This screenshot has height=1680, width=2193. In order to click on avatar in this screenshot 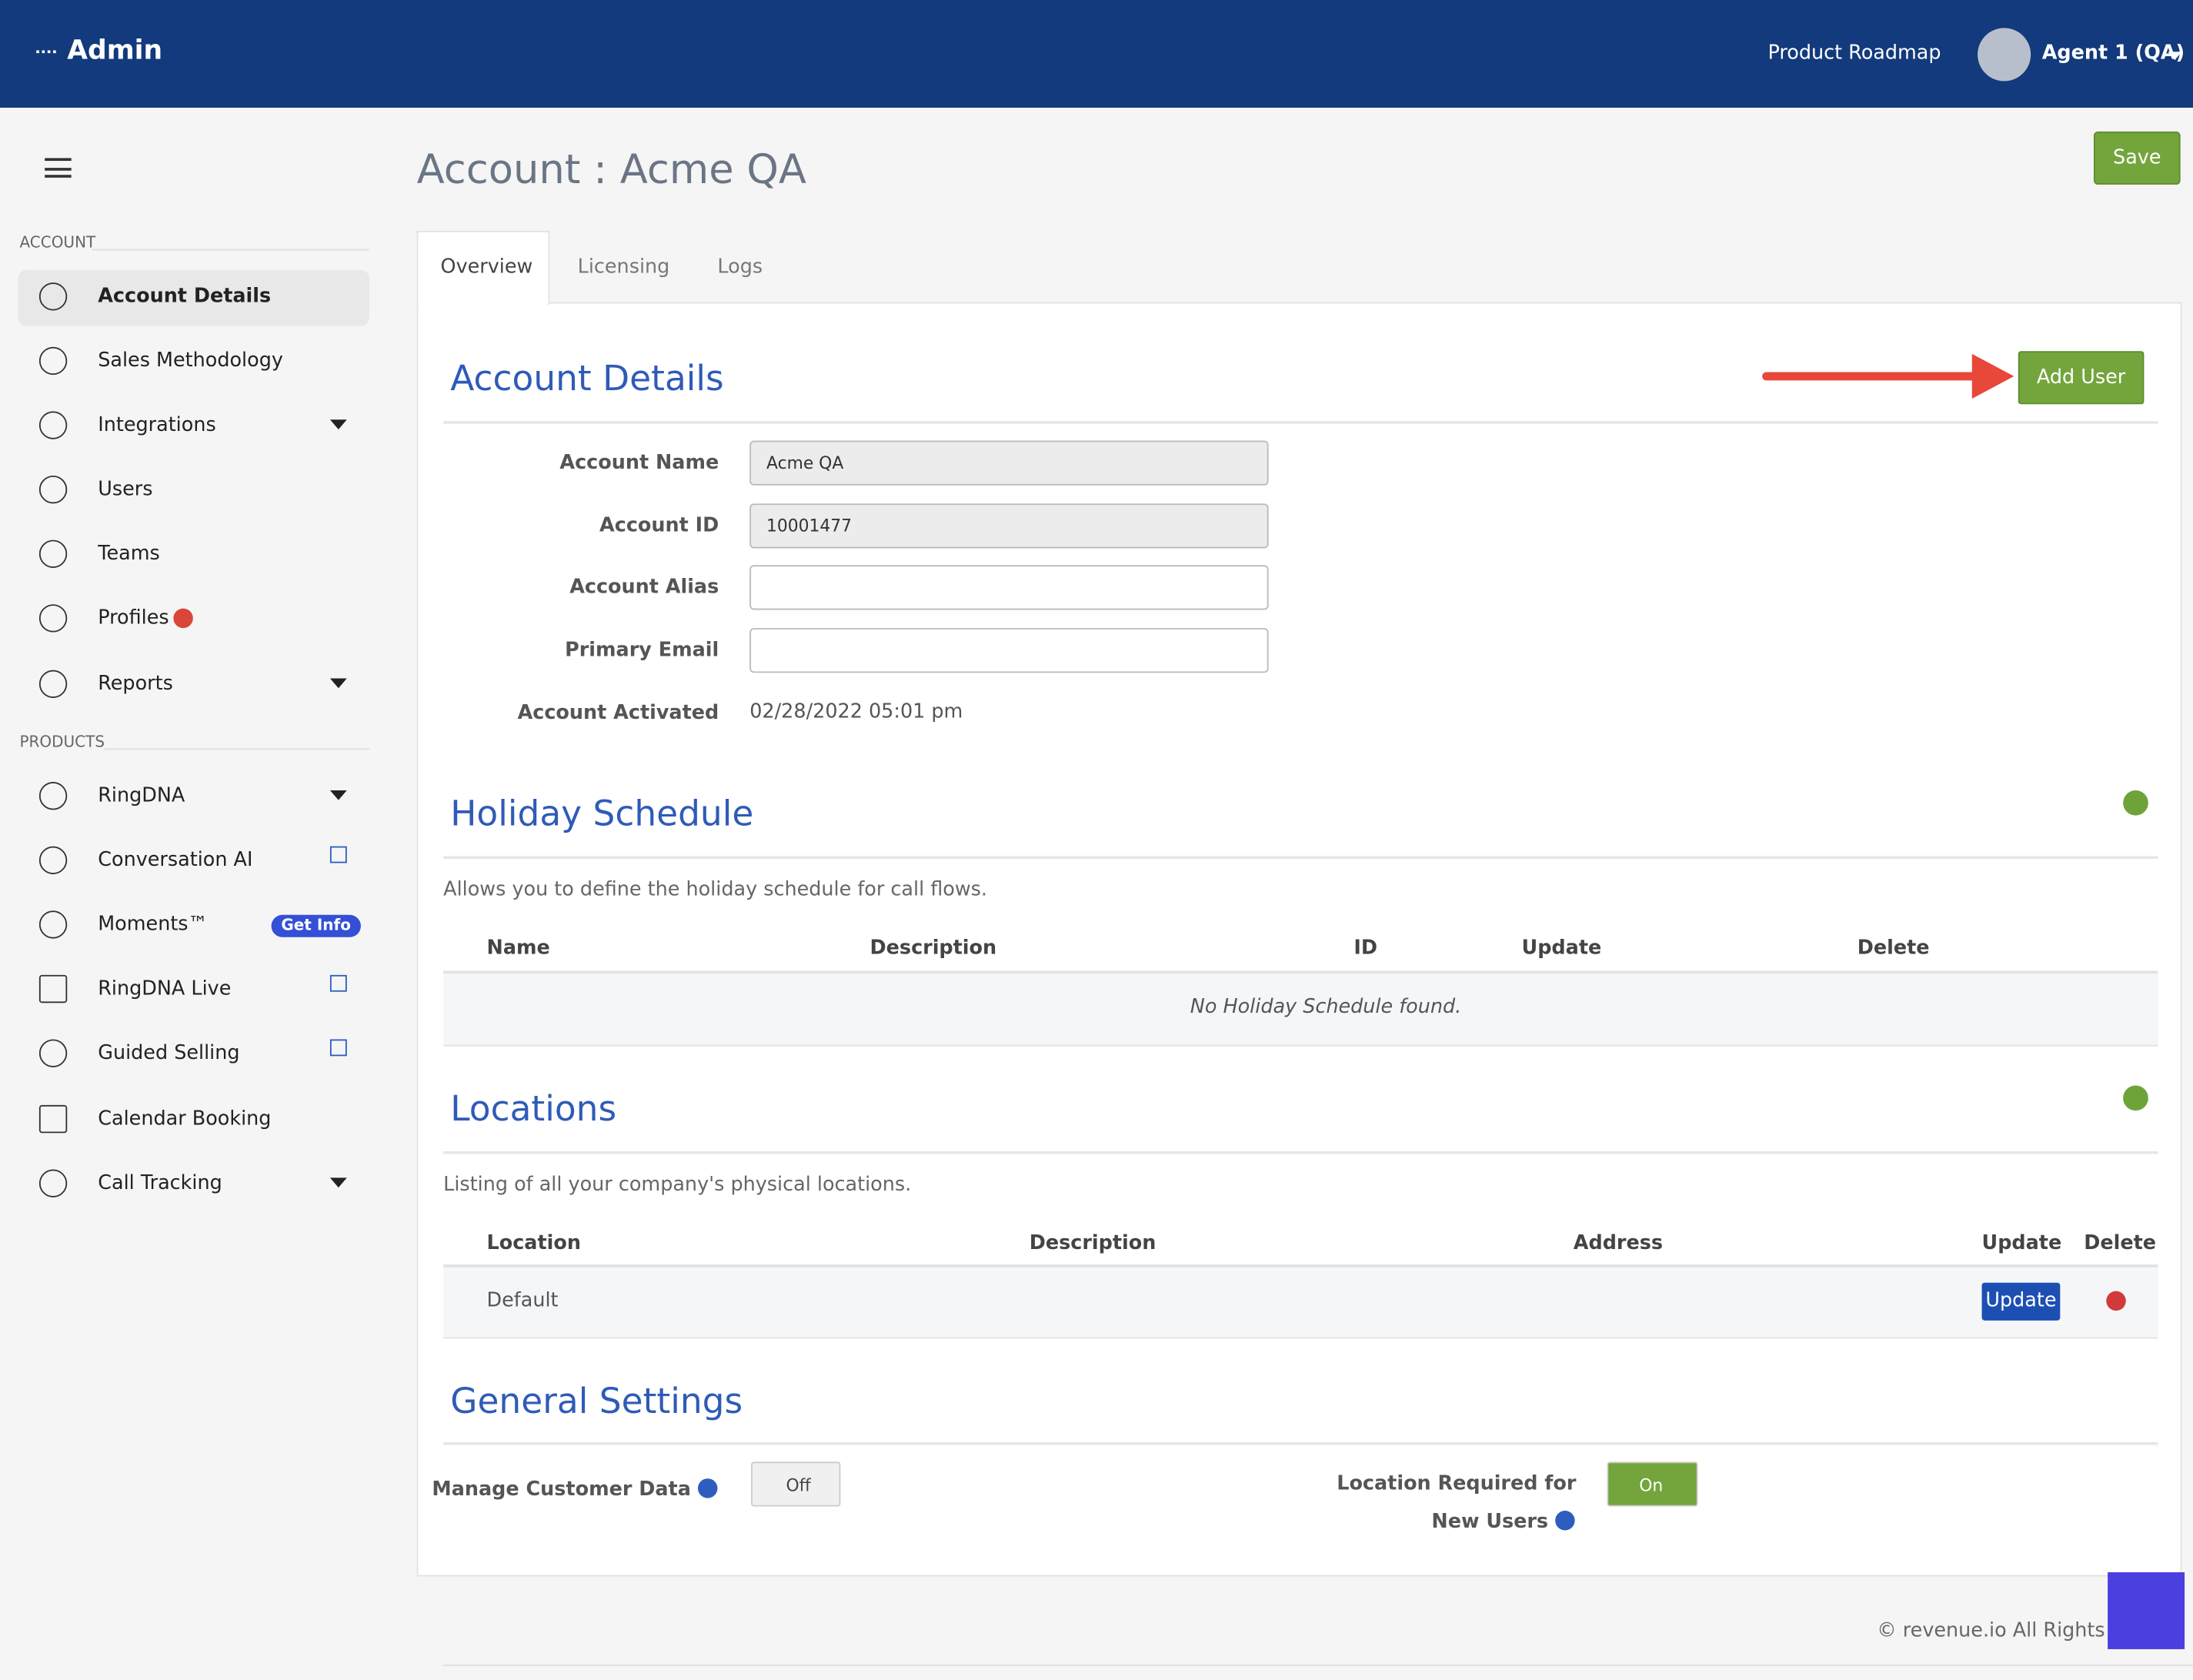, I will do `click(2005, 55)`.